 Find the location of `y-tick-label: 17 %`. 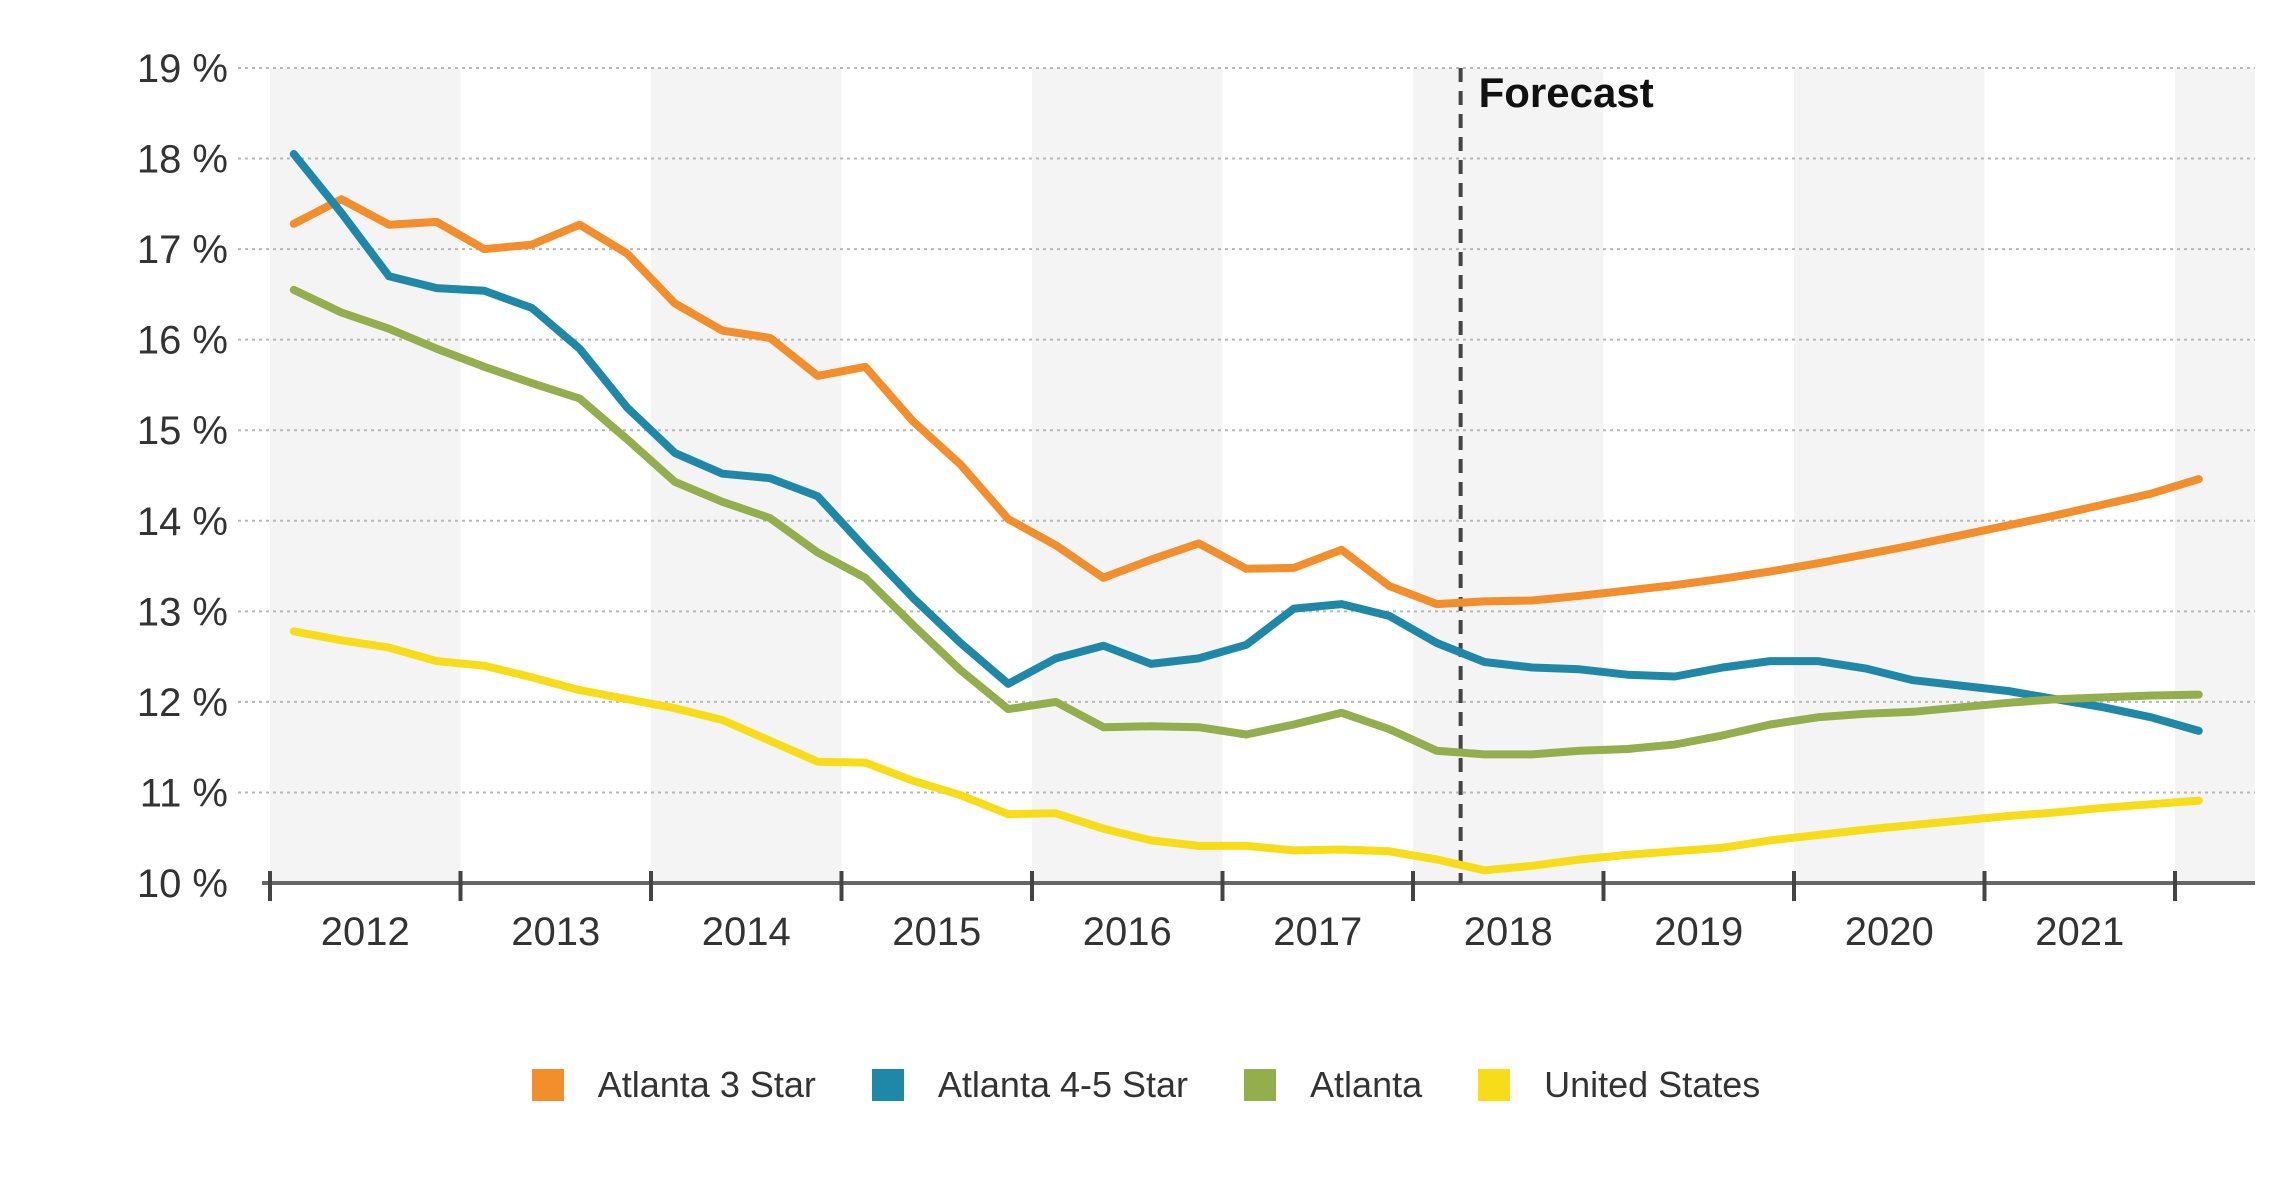

y-tick-label: 17 % is located at coordinates (182, 250).